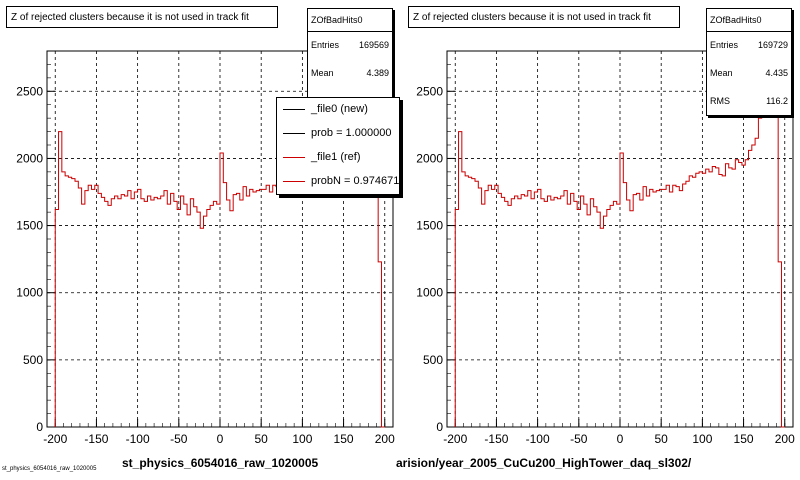  What do you see at coordinates (179, 439) in the screenshot?
I see `left-x-tick-label: -50` at bounding box center [179, 439].